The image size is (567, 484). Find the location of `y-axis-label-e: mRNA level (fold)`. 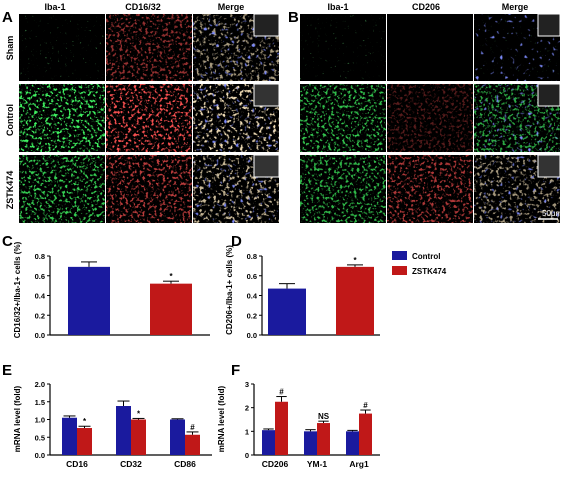

y-axis-label-e: mRNA level (fold) is located at coordinates (17, 418).